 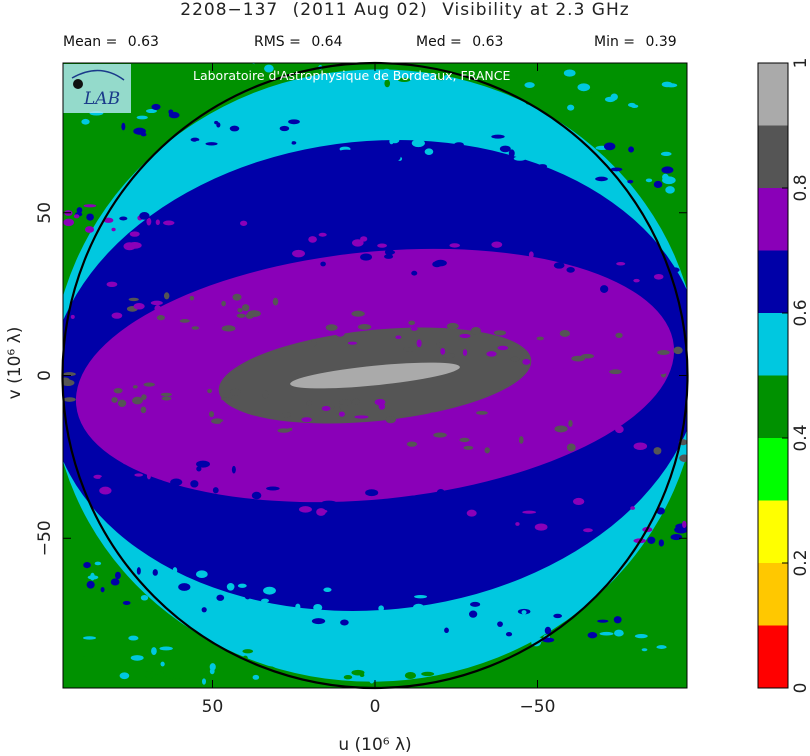 I want to click on stat-rms-label: RMS =, so click(x=277, y=42).